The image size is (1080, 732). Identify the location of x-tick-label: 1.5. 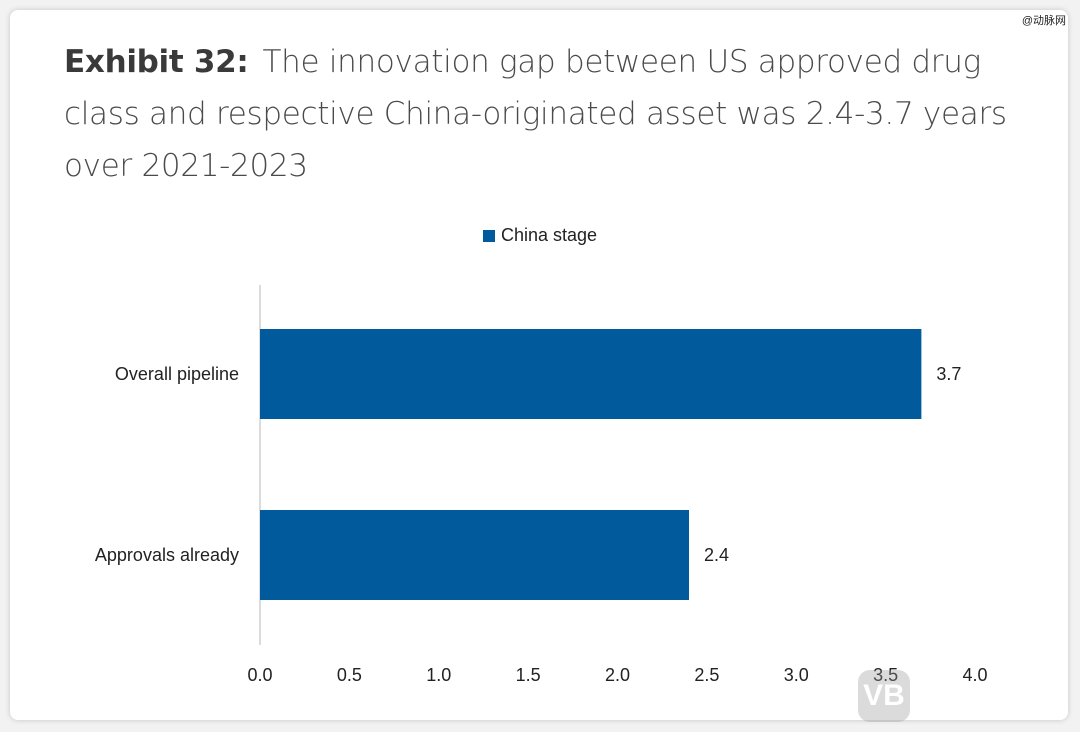
(528, 675).